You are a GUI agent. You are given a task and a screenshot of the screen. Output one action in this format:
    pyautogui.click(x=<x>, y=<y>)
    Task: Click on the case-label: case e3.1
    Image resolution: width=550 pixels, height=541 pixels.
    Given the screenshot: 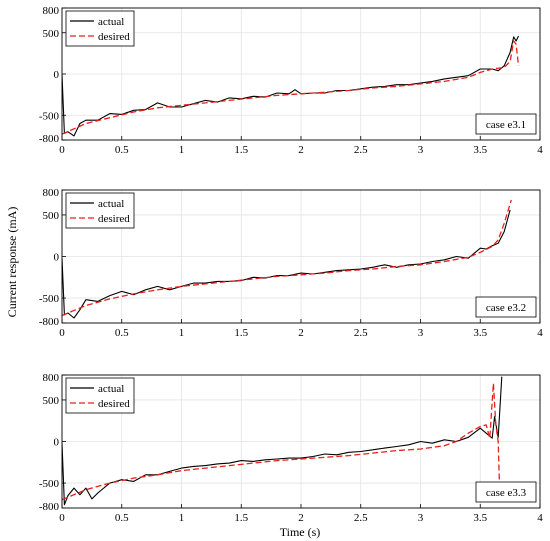 What is the action you would take?
    pyautogui.click(x=506, y=125)
    